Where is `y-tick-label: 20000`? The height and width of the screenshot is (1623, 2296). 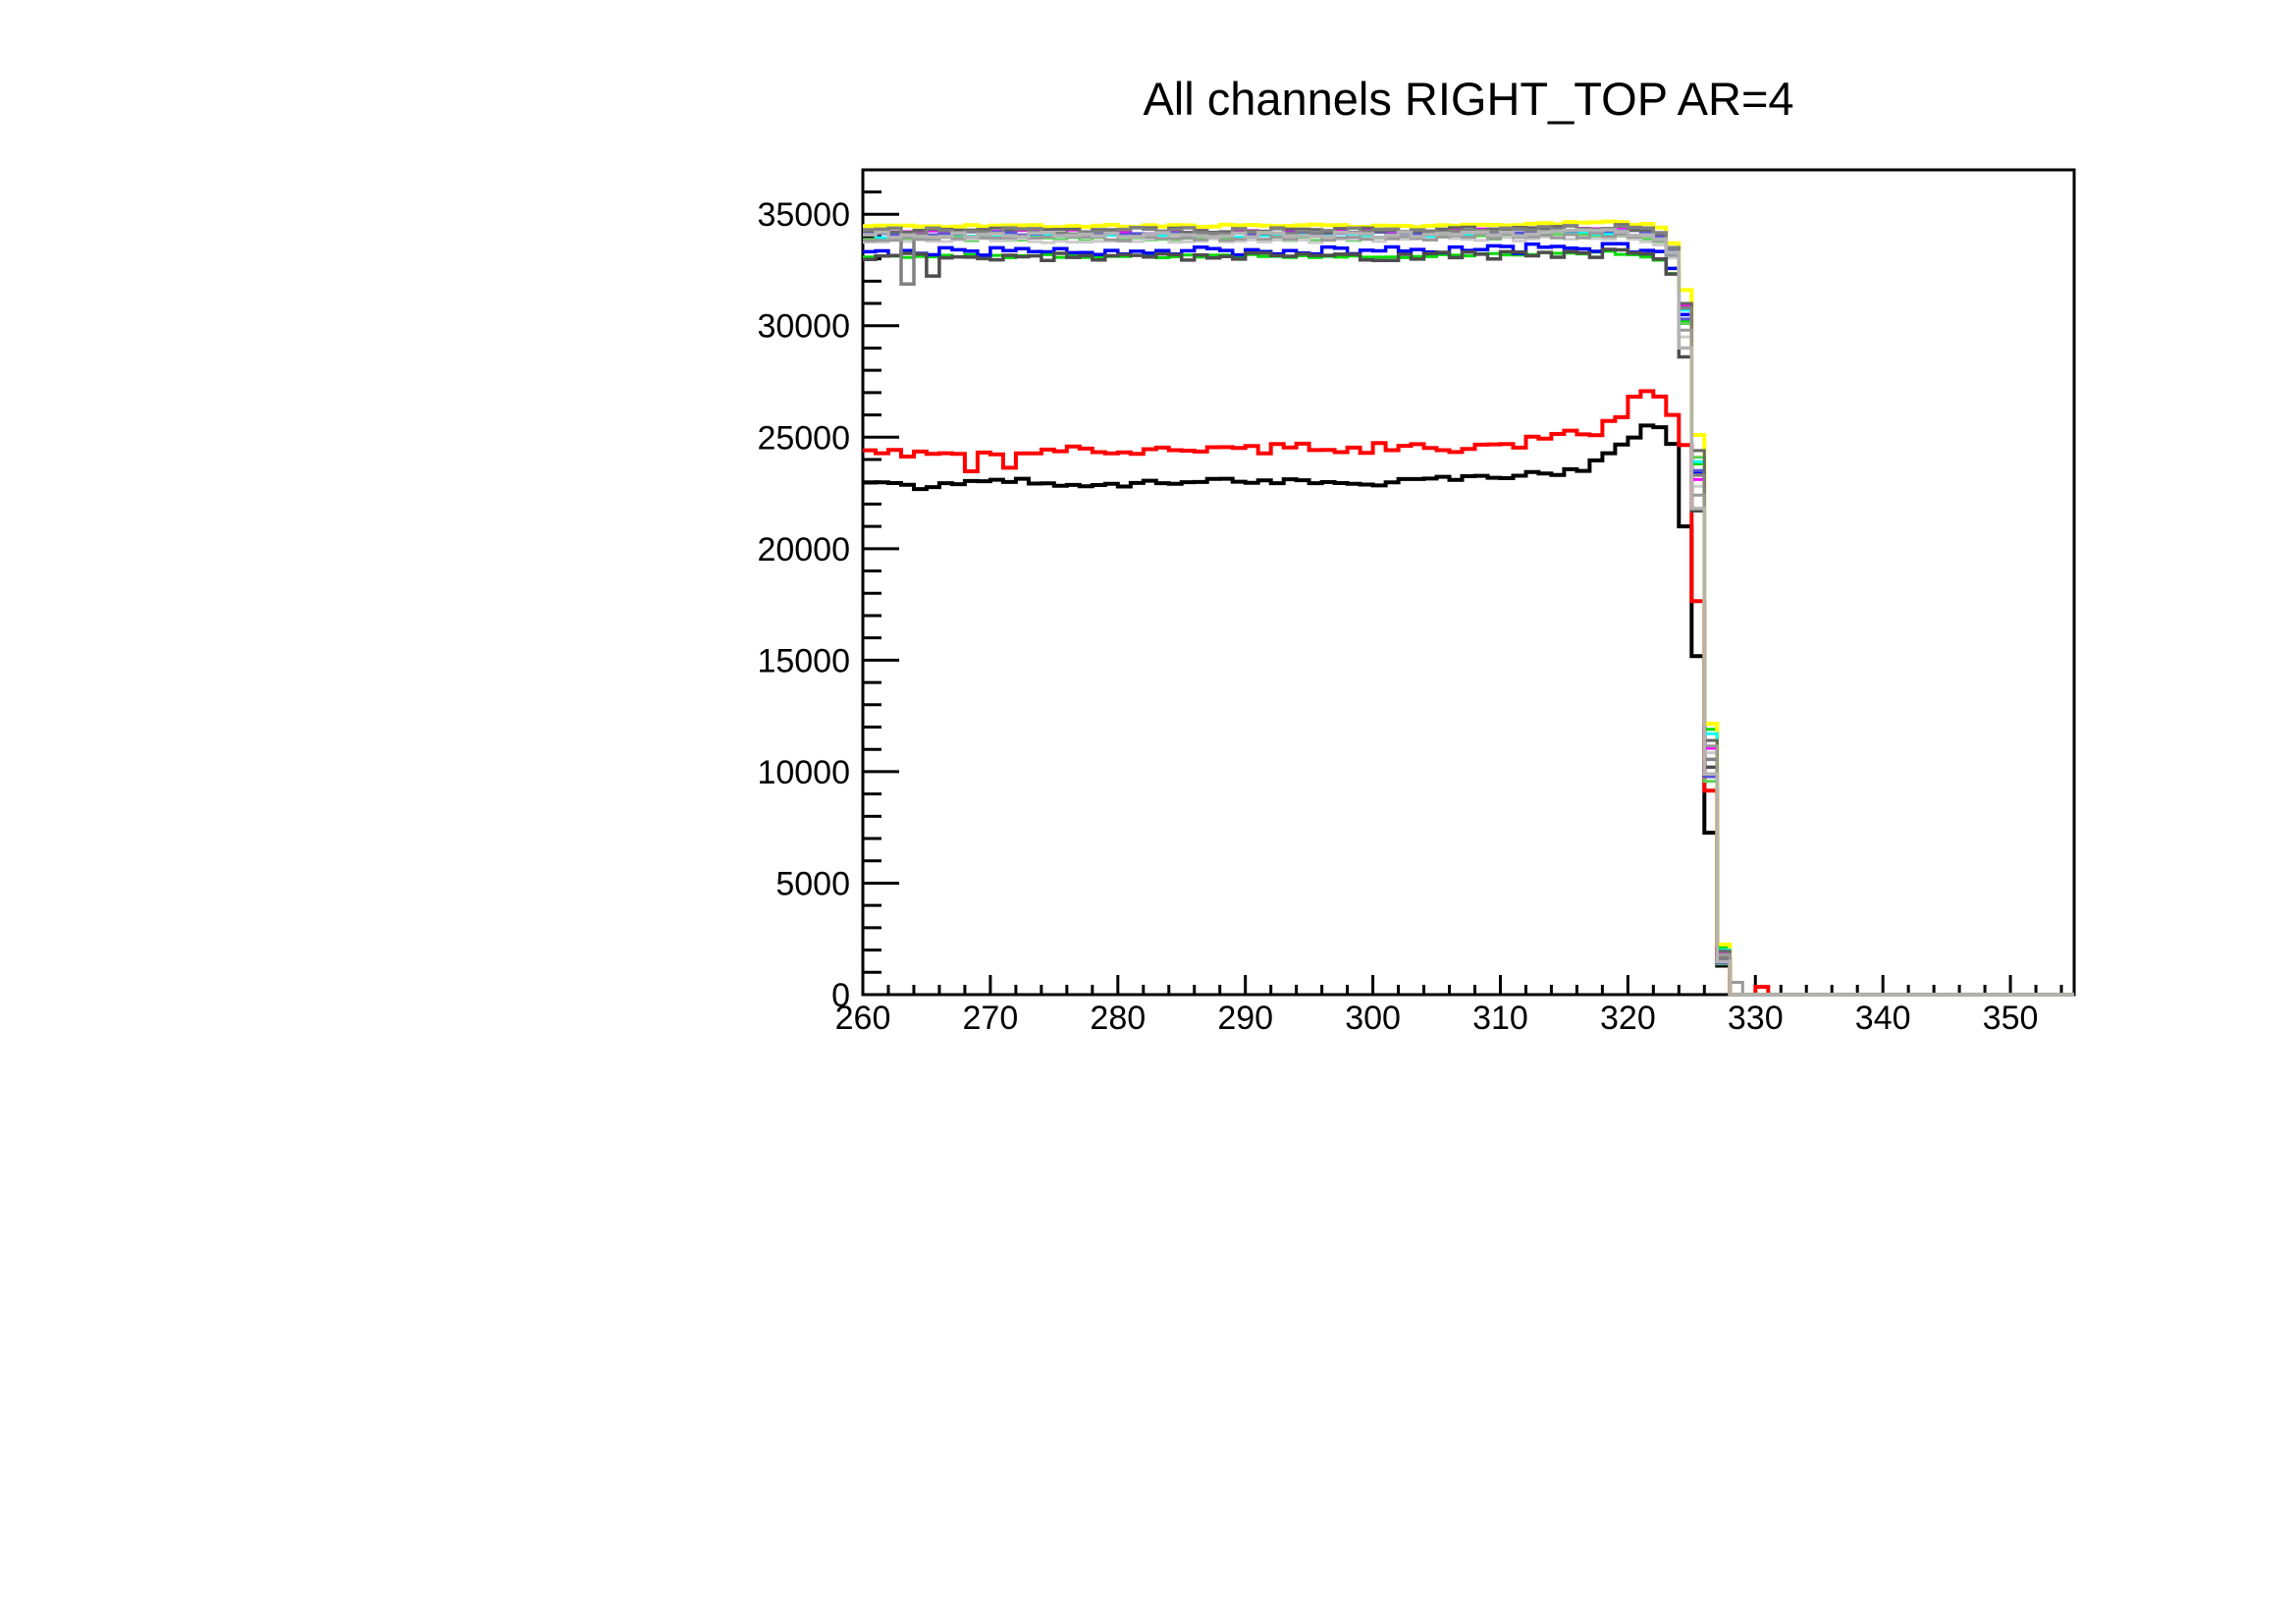 y-tick-label: 20000 is located at coordinates (803, 550).